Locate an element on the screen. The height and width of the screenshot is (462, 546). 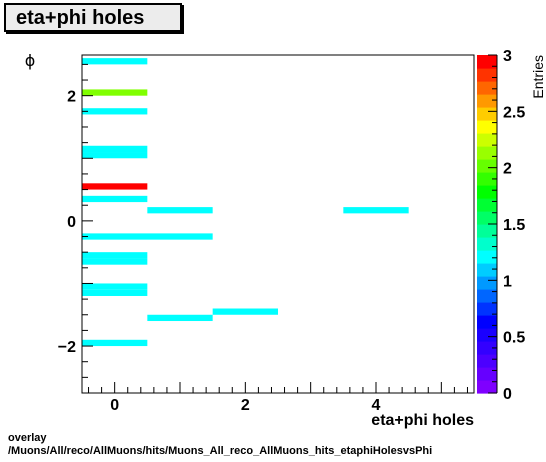
title-box: eta+phi holes is located at coordinates (93, 17).